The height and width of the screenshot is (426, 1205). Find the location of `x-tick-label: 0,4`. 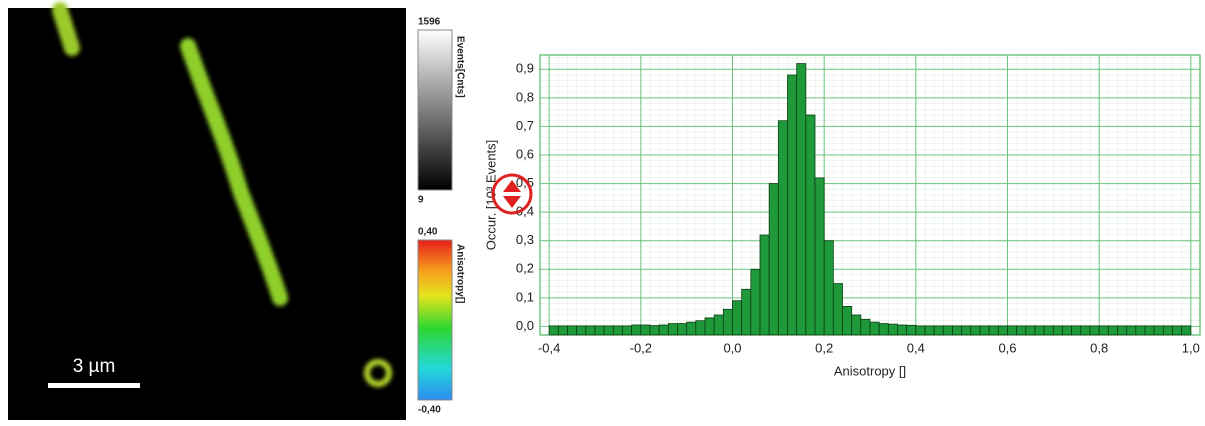

x-tick-label: 0,4 is located at coordinates (916, 347).